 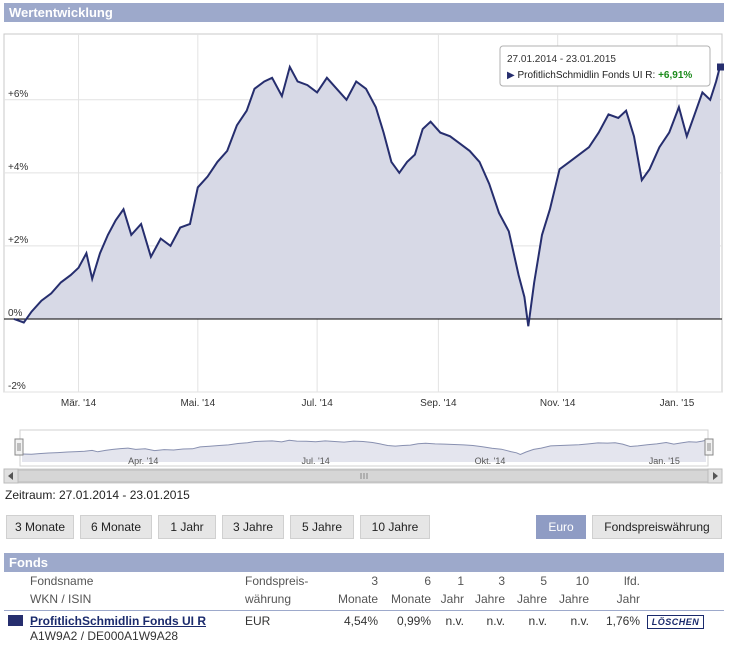 What do you see at coordinates (15, 313) in the screenshot?
I see `y-tick-label: 0%` at bounding box center [15, 313].